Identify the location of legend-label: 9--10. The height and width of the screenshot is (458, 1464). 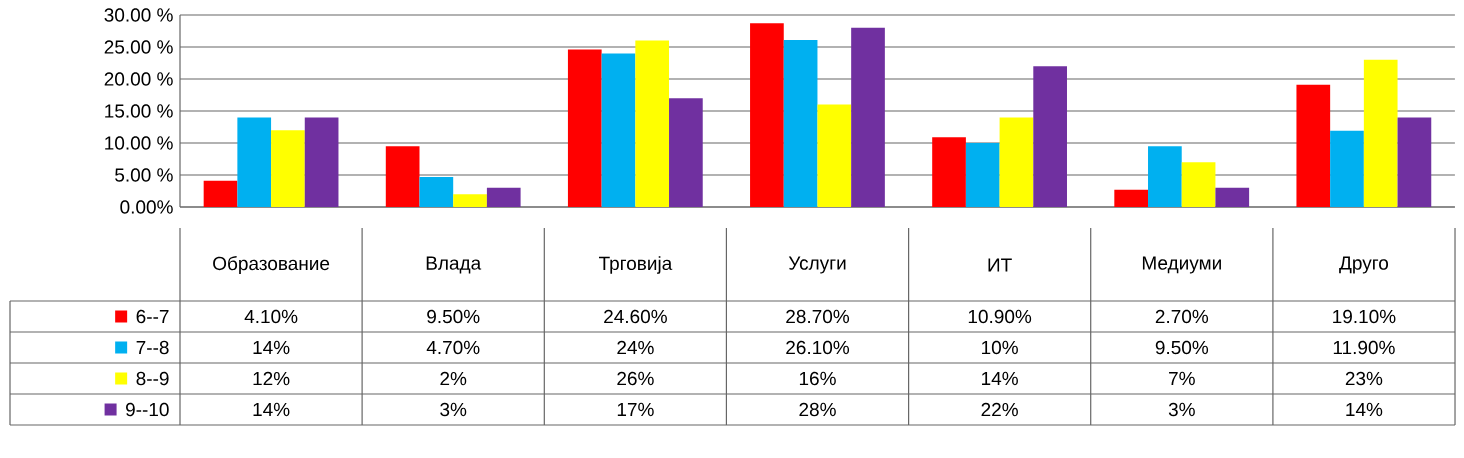
(147, 409).